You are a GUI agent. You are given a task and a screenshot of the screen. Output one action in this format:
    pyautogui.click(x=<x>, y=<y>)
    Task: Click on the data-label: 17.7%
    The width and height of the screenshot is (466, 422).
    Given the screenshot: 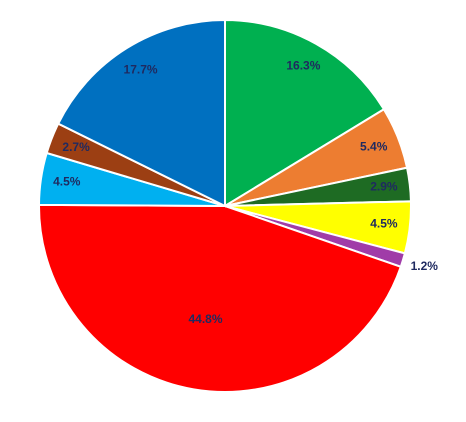 What is the action you would take?
    pyautogui.click(x=141, y=69)
    